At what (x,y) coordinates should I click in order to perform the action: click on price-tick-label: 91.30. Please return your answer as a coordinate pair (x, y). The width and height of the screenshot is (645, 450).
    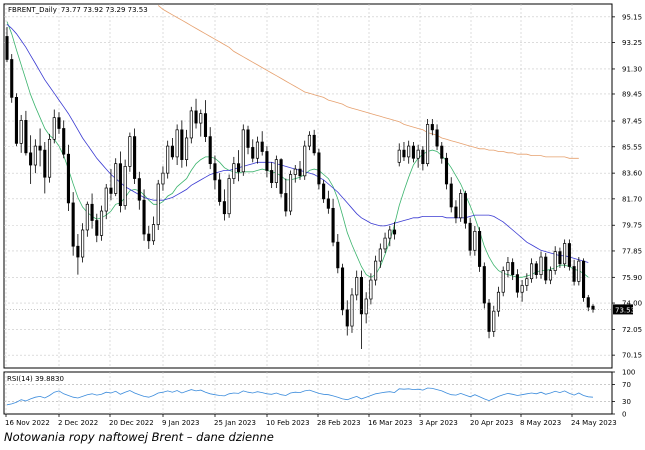
    Looking at the image, I should click on (632, 69).